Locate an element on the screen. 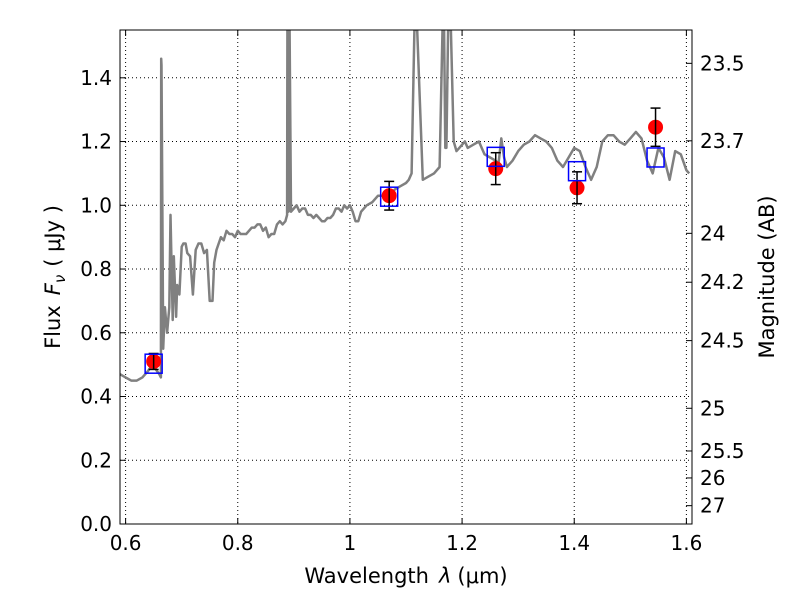 The width and height of the screenshot is (800, 604). x-tick-label: 1.2 is located at coordinates (462, 543).